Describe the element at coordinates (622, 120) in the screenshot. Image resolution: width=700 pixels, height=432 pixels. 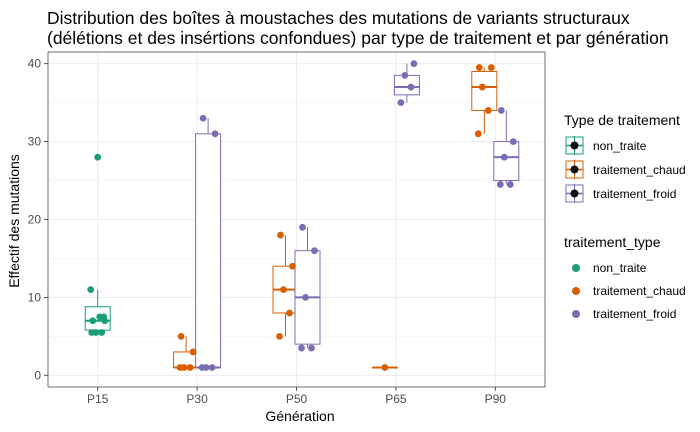
I see `legend-box-title: Type de traitement` at that location.